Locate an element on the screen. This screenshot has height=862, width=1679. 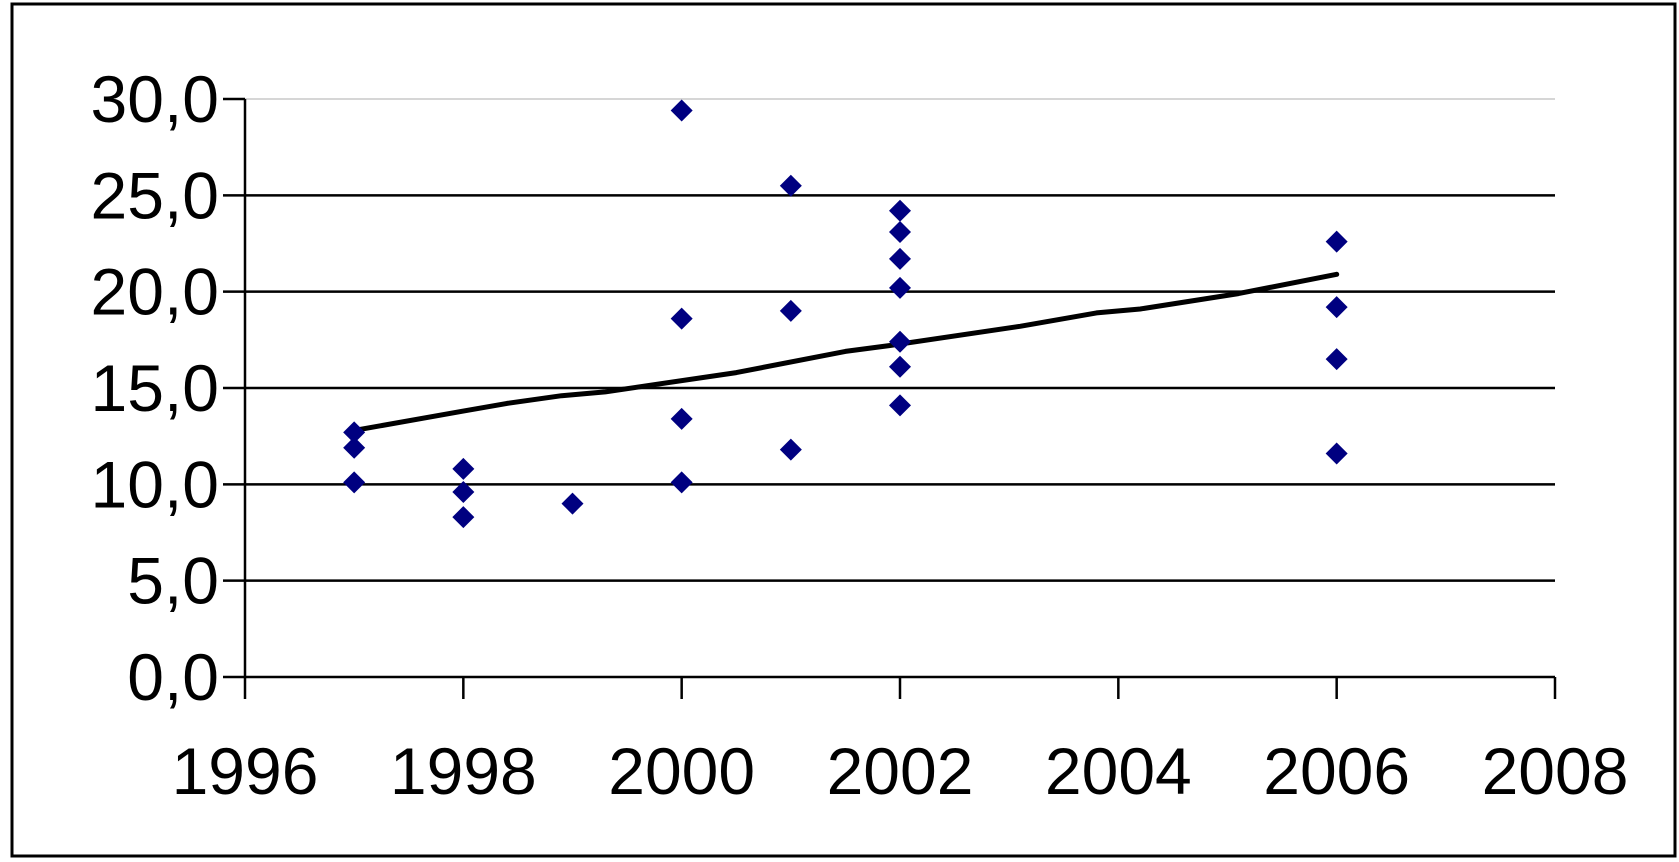
y-tick-label: 25,0 is located at coordinates (155, 195).